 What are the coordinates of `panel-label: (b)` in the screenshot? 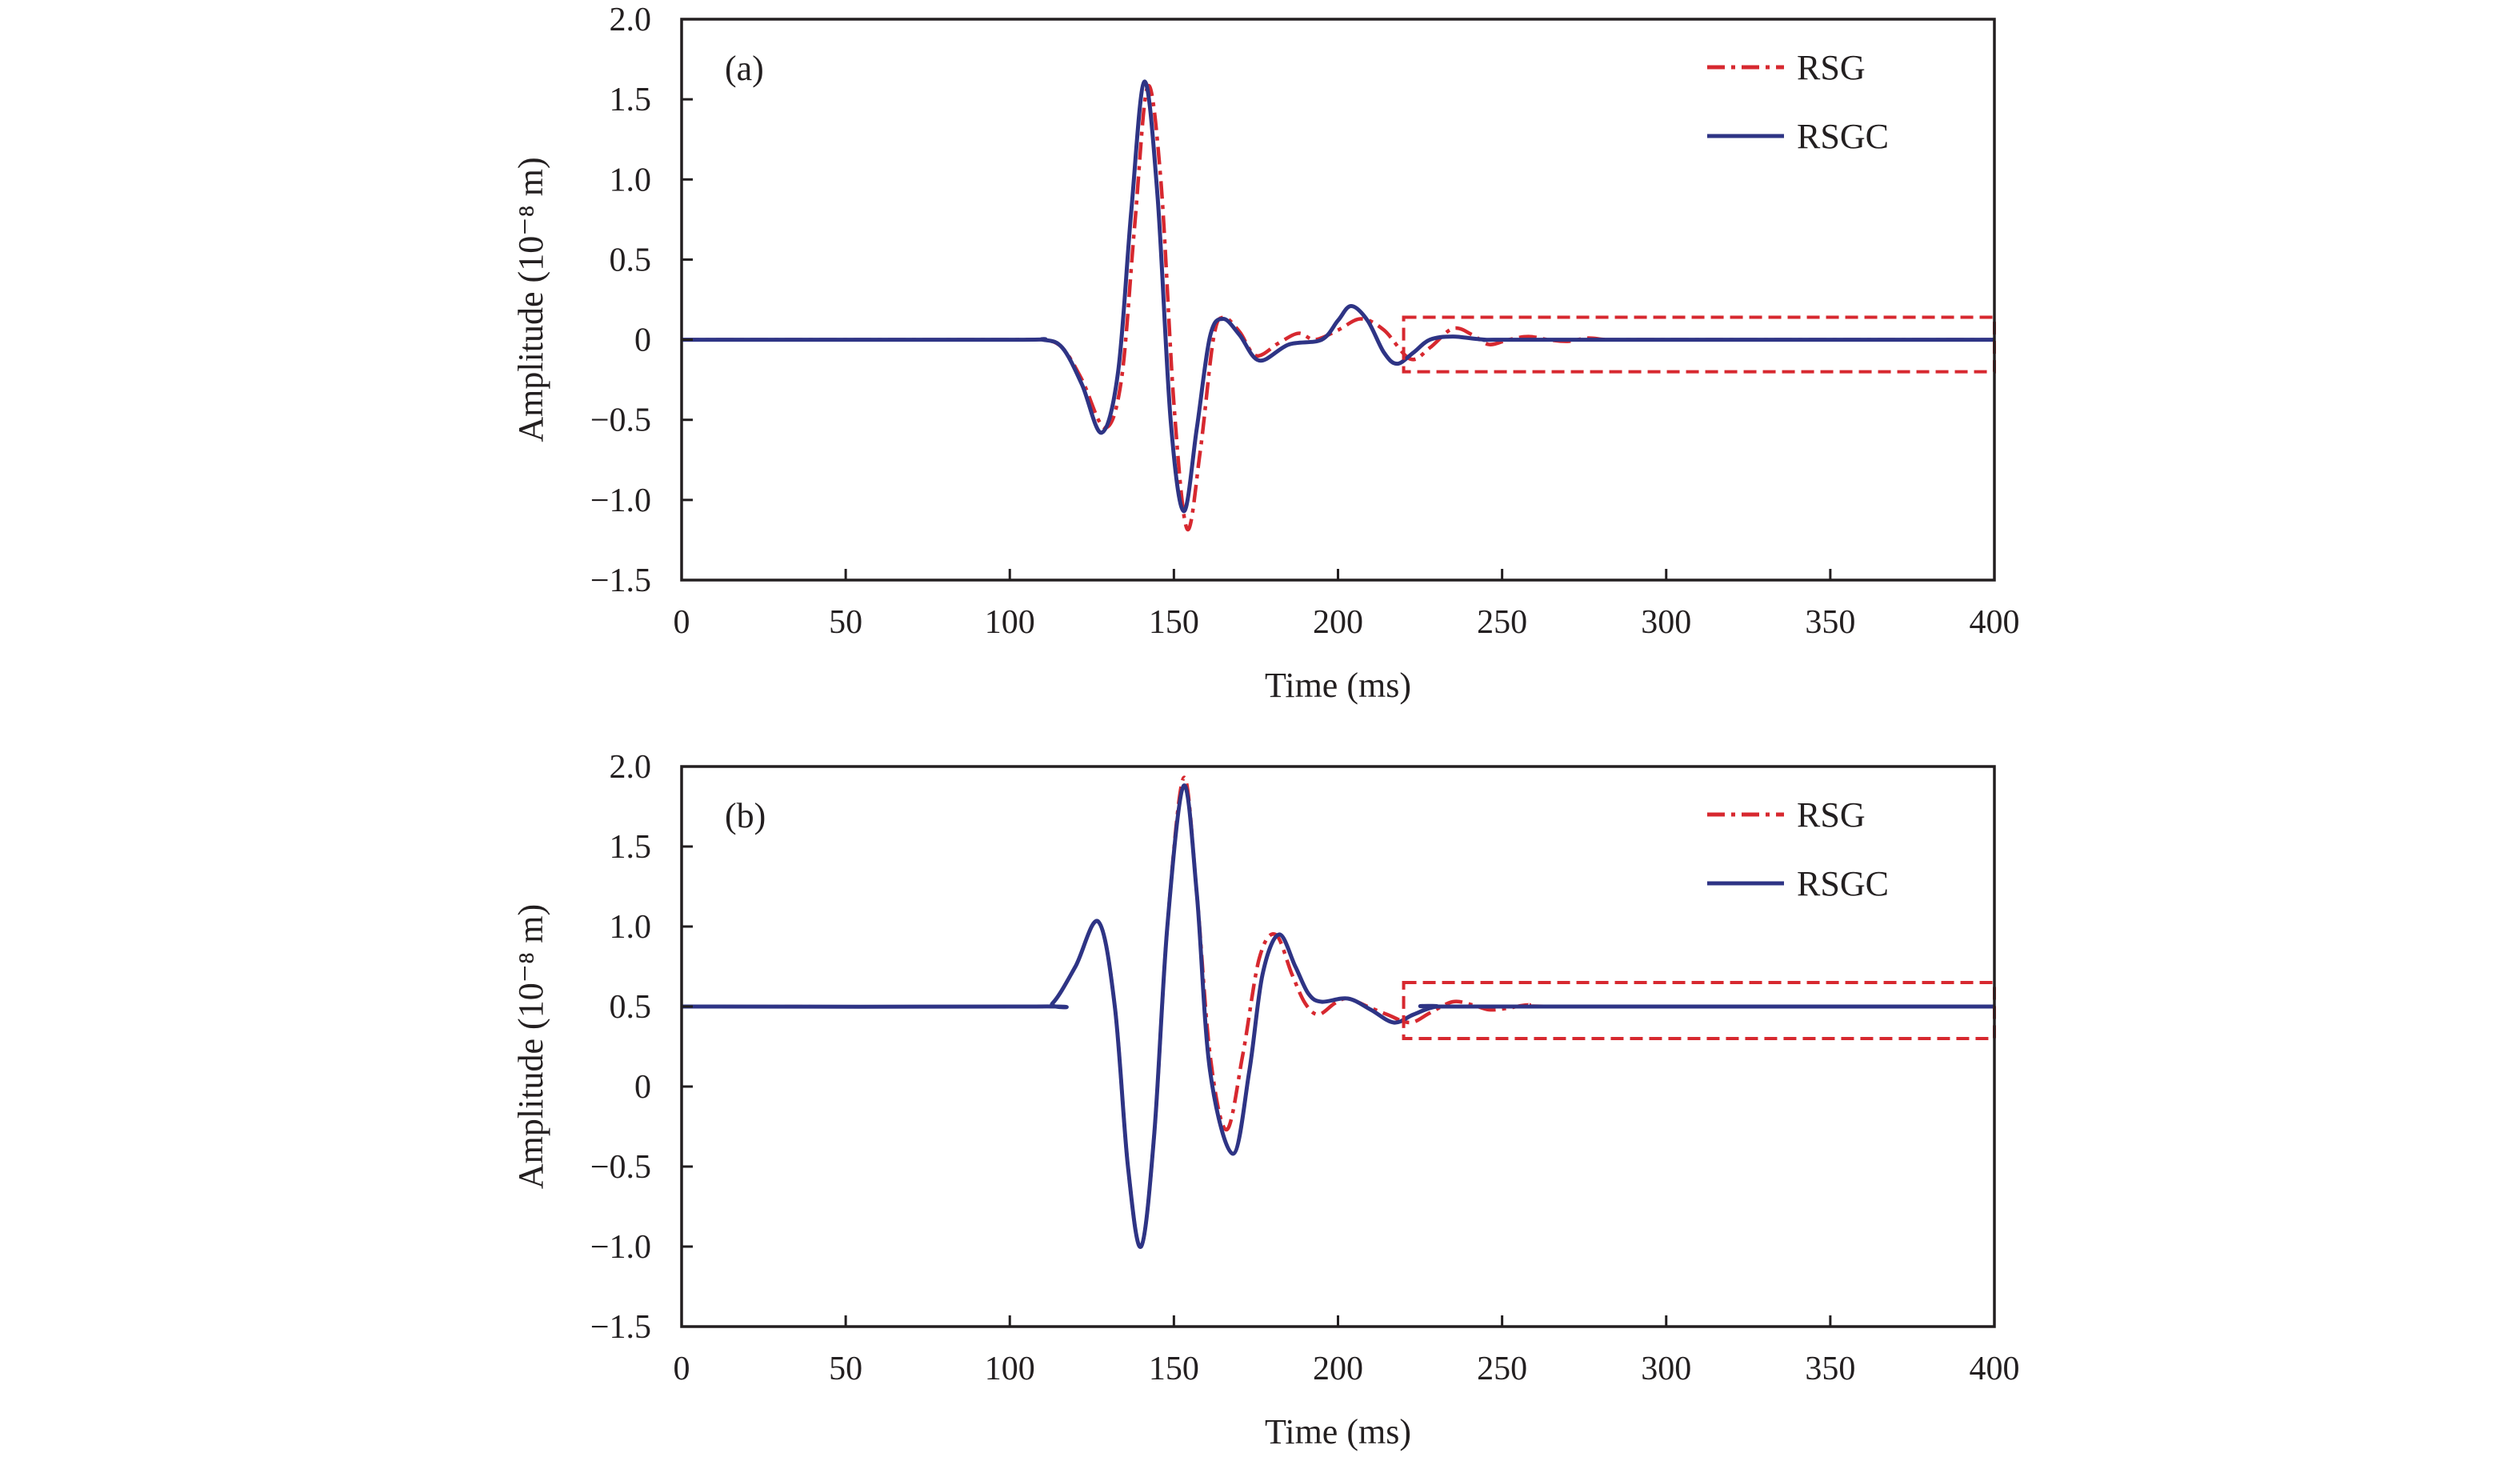 It's located at (745, 815).